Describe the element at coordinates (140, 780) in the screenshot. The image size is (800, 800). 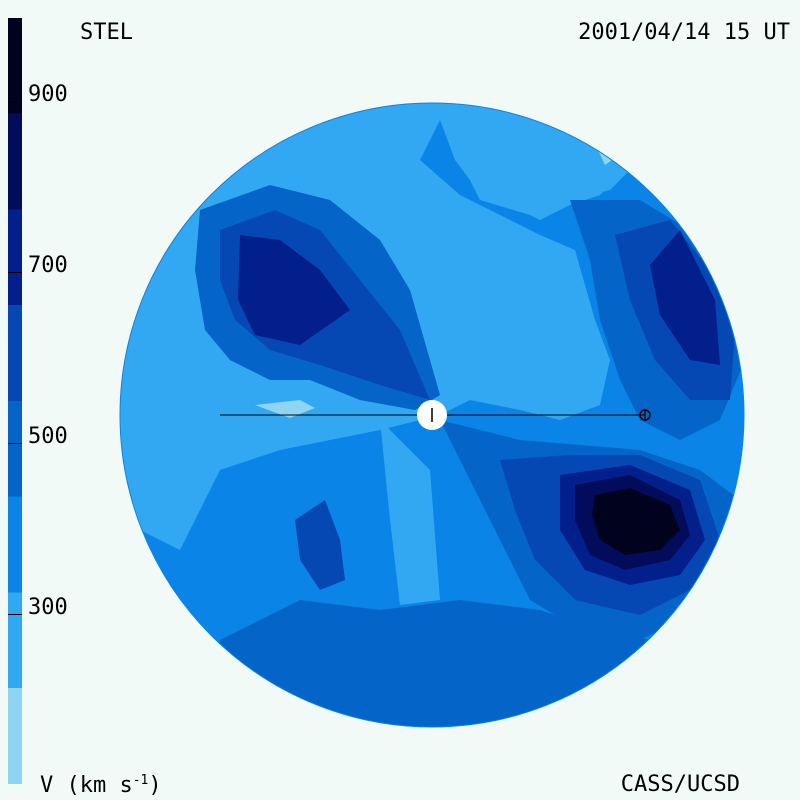
I see `unit-exponent: -1` at that location.